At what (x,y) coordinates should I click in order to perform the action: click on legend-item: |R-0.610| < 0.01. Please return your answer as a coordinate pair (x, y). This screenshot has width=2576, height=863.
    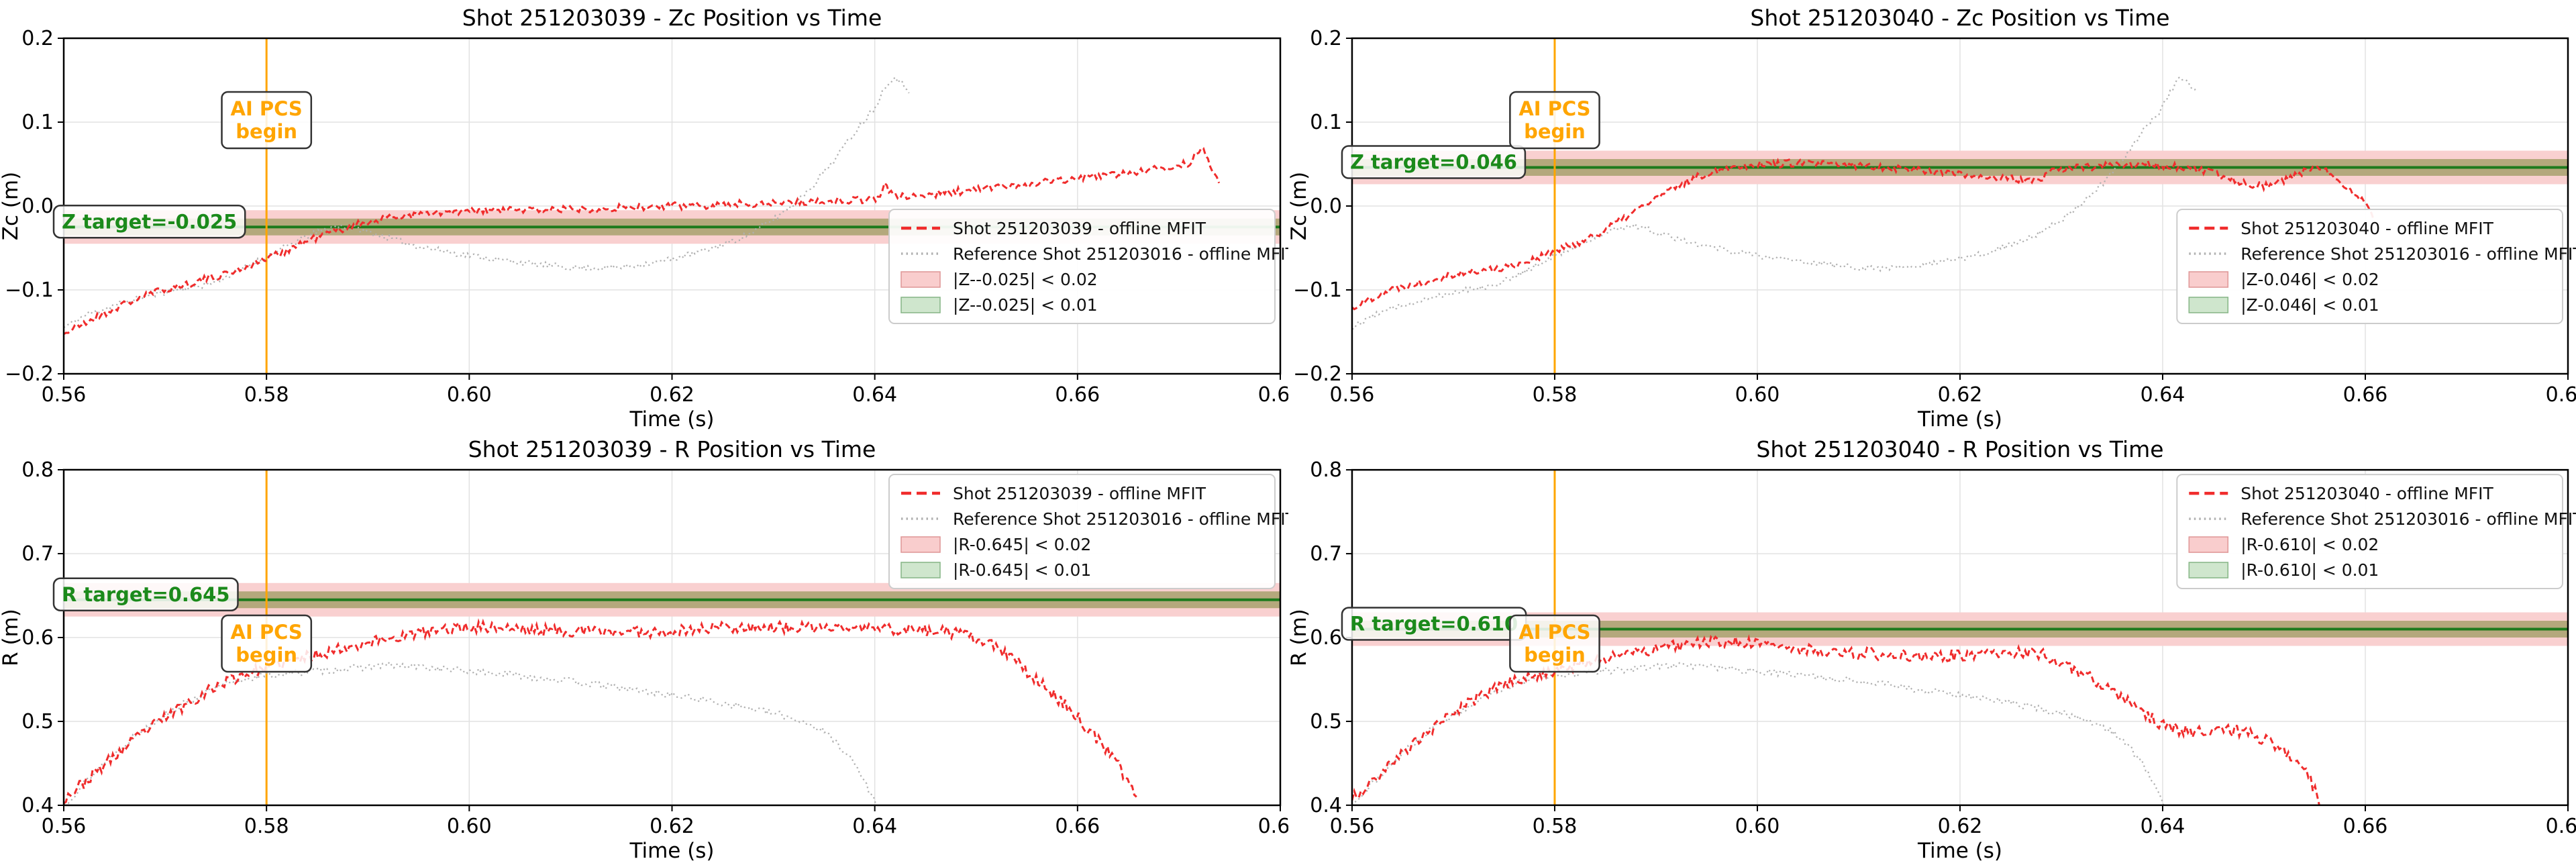
    Looking at the image, I should click on (2283, 570).